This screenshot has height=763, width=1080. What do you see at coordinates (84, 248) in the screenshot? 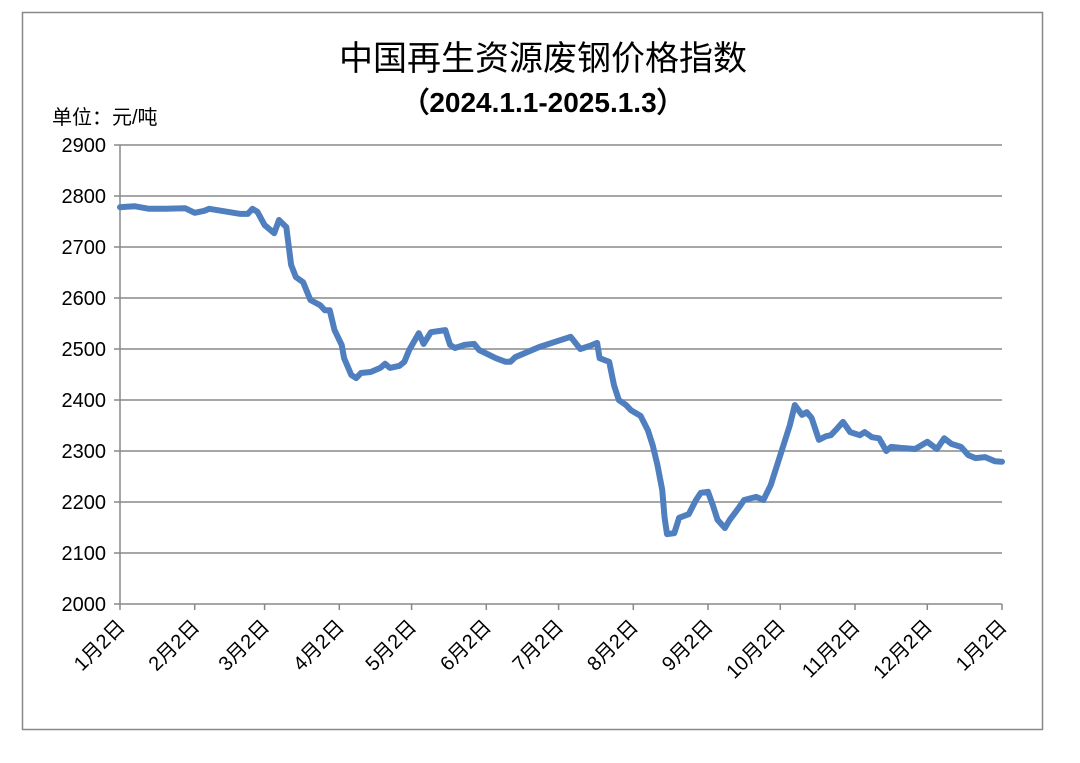
I see `y-tick-label: 2700` at bounding box center [84, 248].